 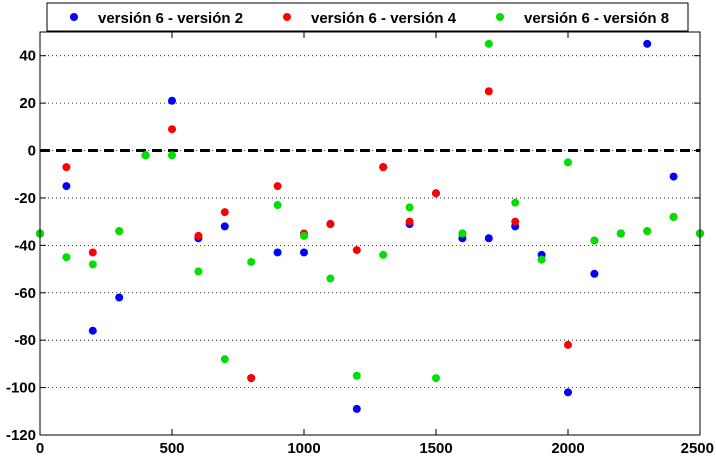 What do you see at coordinates (21, 435) in the screenshot?
I see `y-tick-label: -120` at bounding box center [21, 435].